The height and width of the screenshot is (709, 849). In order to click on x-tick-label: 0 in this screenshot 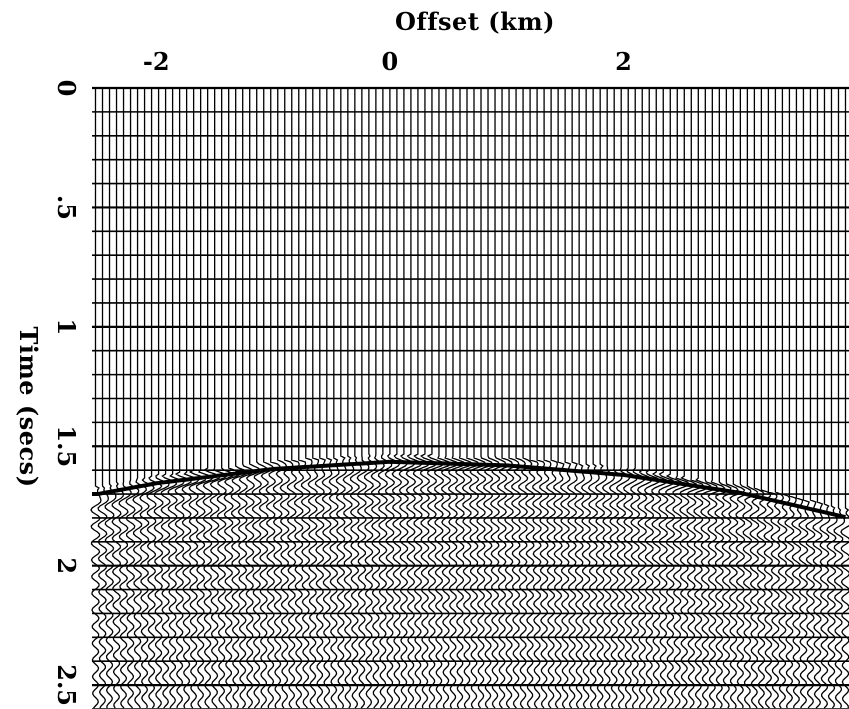, I will do `click(390, 61)`.